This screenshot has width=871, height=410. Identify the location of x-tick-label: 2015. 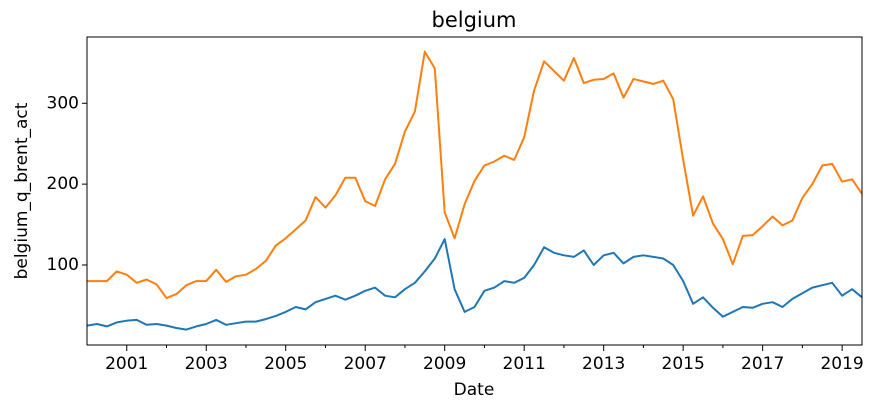
(683, 364).